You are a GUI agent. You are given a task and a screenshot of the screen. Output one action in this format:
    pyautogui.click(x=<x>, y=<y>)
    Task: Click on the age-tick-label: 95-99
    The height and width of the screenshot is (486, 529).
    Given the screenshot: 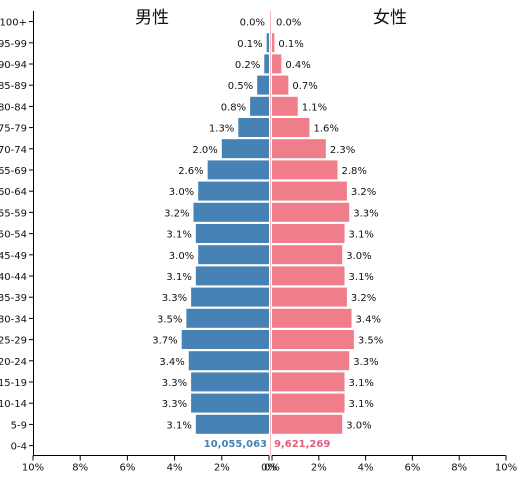 What is the action you would take?
    pyautogui.click(x=13, y=44)
    